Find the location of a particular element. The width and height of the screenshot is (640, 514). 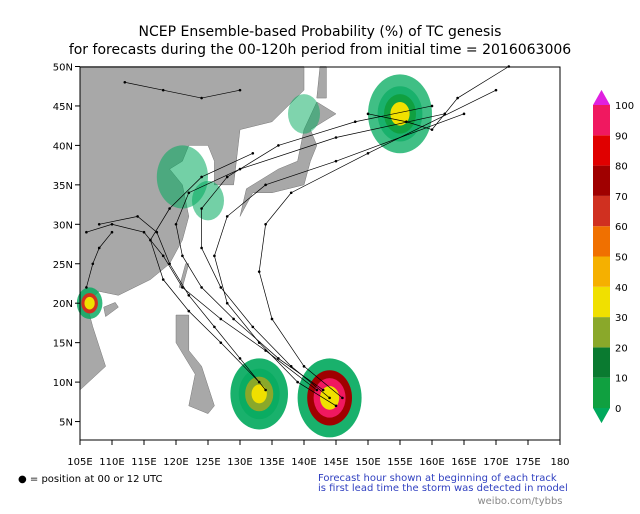

footer-legend: ● = position at 00 or 12 UTC is located at coordinates (90, 479).